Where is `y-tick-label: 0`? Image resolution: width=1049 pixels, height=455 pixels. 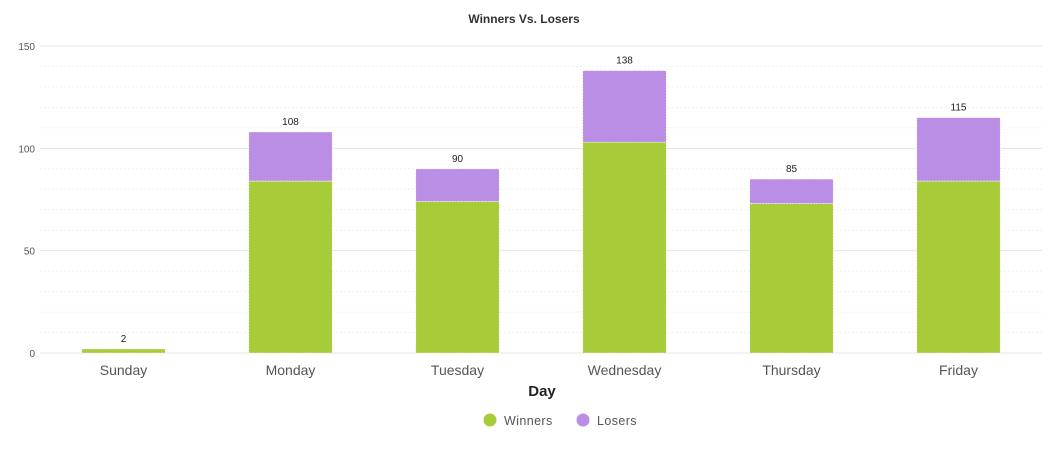 y-tick-label: 0 is located at coordinates (32, 354).